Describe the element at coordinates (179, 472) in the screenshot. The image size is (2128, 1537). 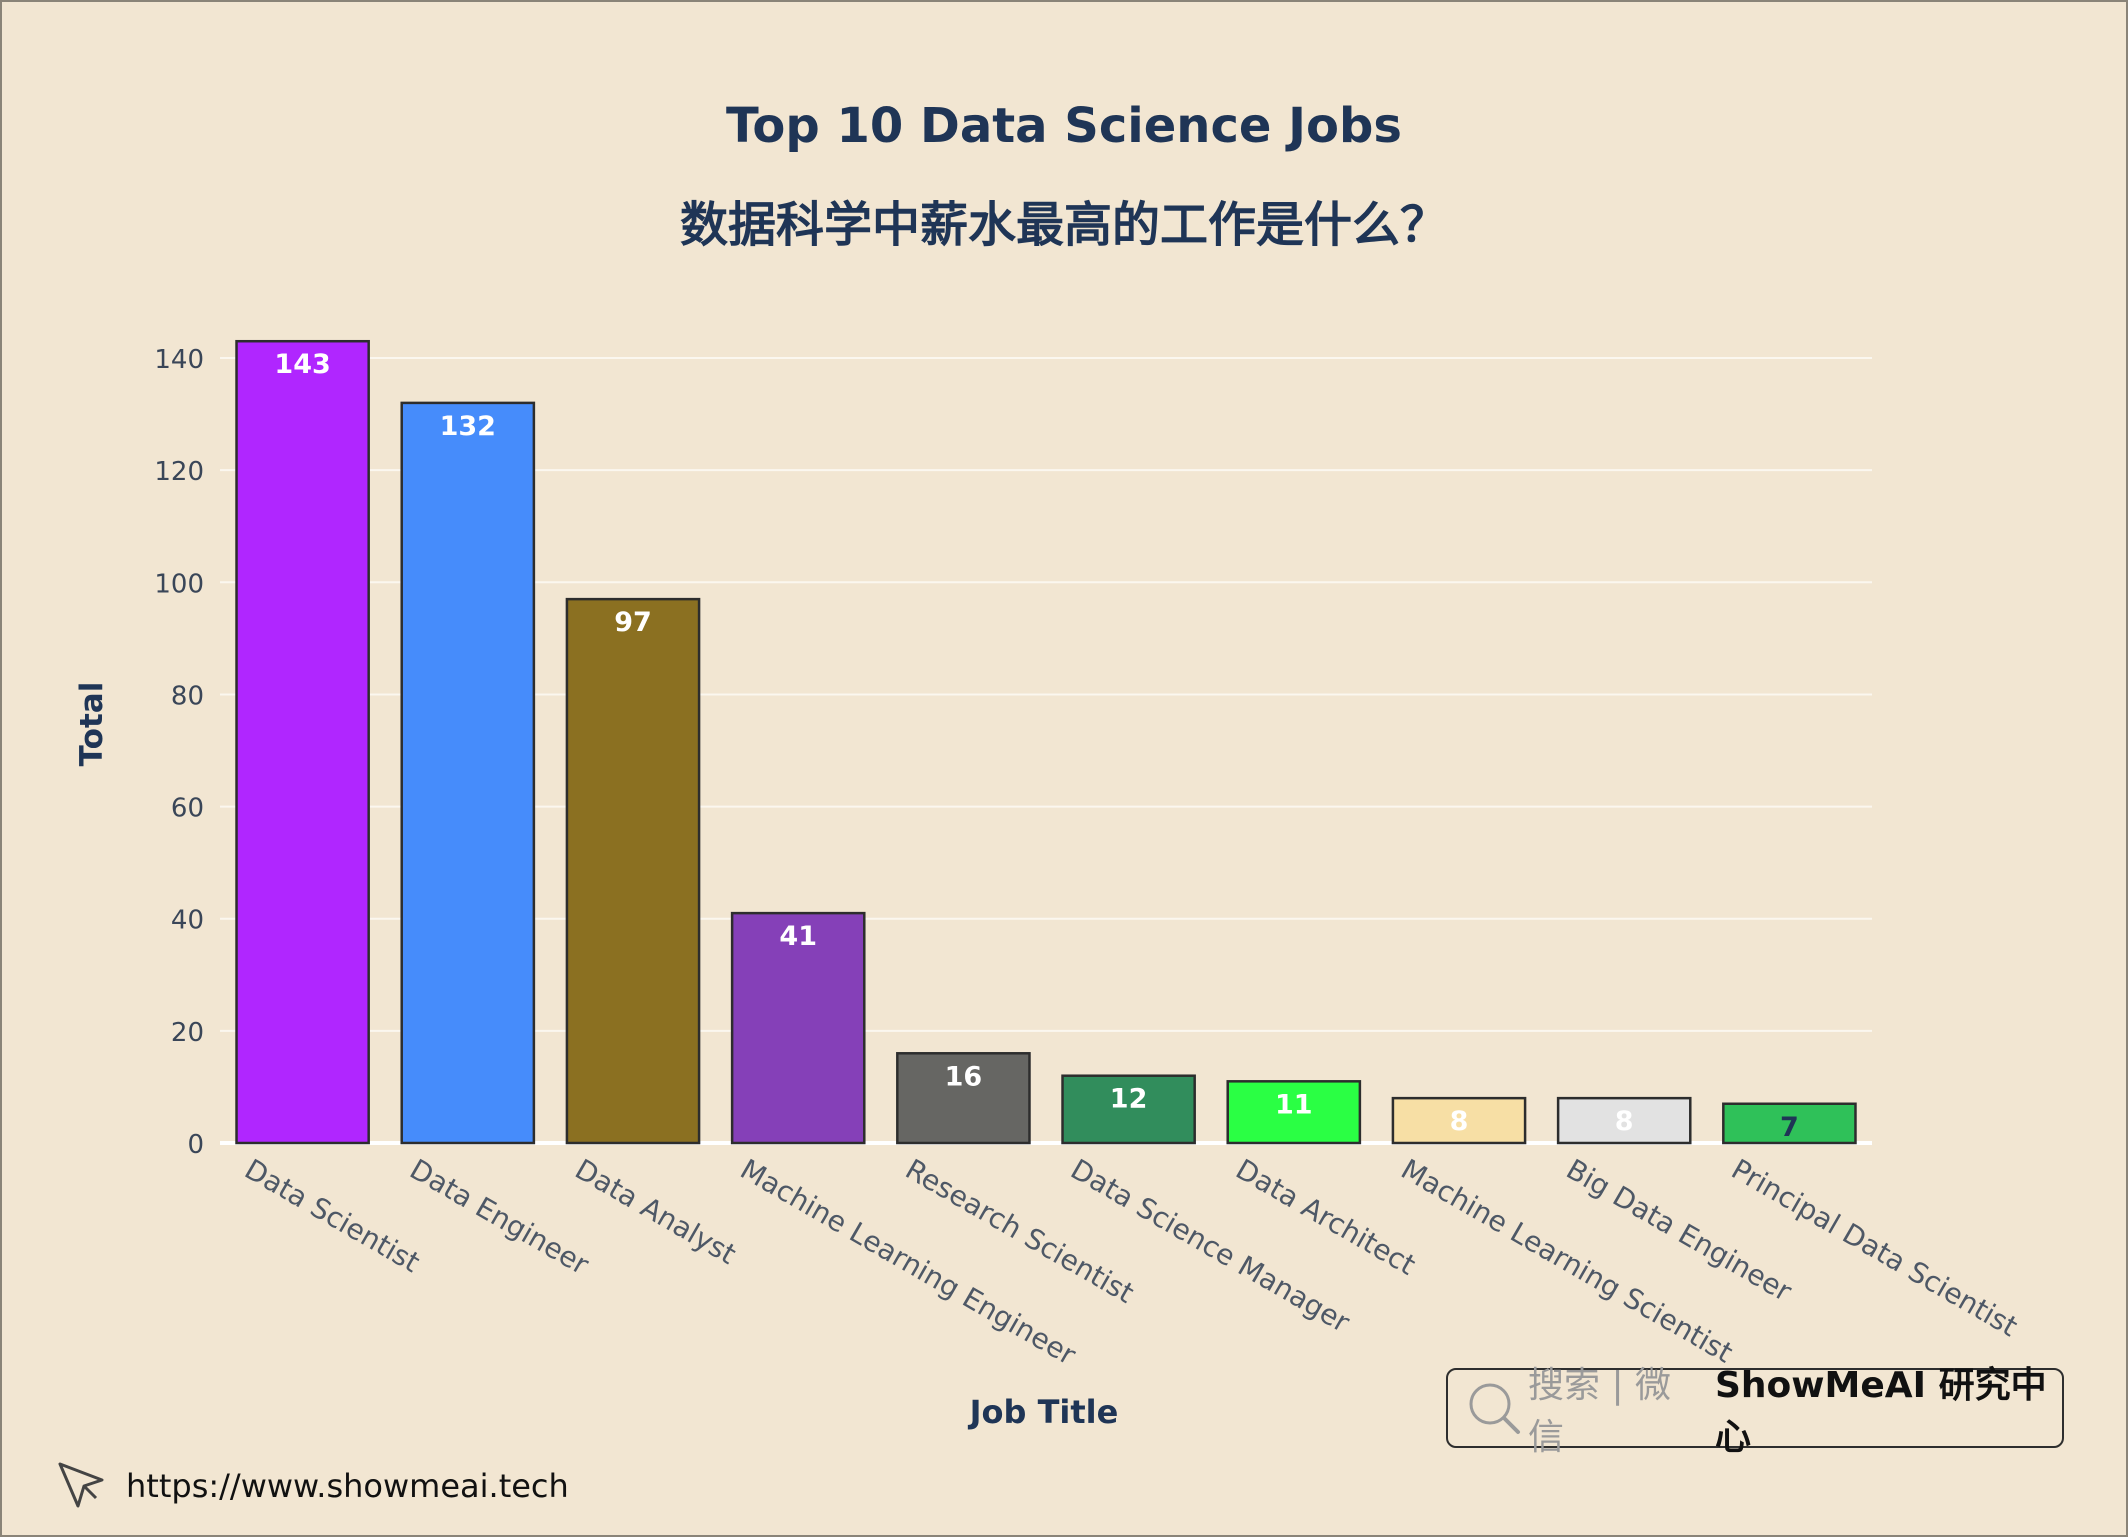
I see `y-tick-label: 120` at that location.